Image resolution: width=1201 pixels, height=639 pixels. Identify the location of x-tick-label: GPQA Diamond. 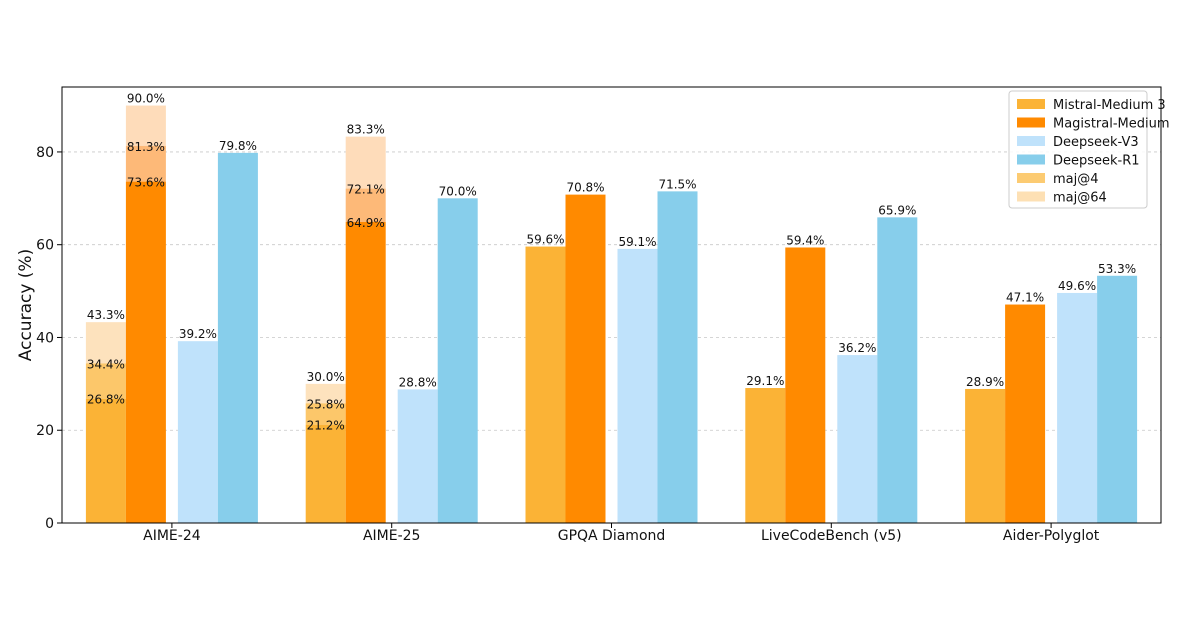
(612, 536).